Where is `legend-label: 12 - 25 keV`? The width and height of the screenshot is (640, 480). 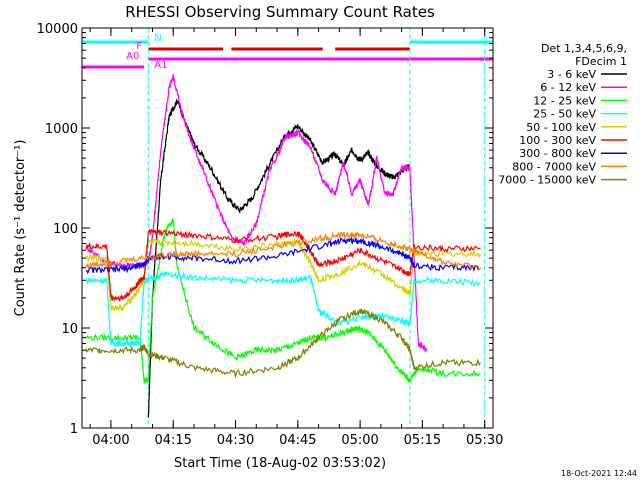 legend-label: 12 - 25 keV is located at coordinates (564, 100).